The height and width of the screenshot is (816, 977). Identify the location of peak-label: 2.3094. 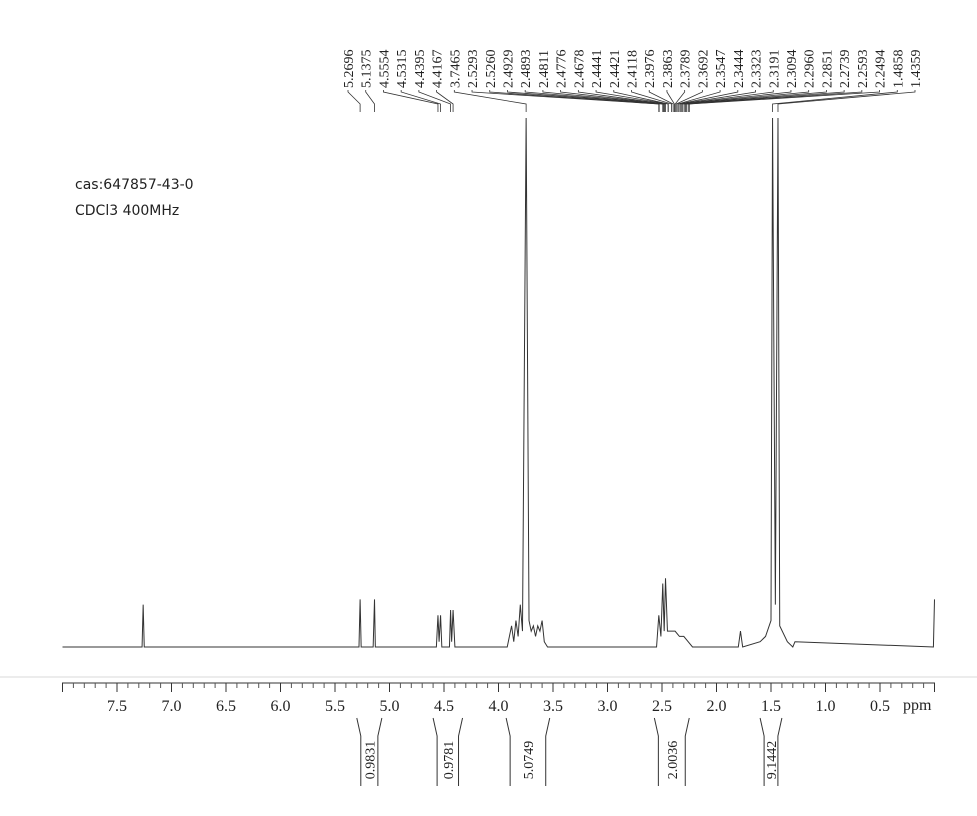
(792, 69).